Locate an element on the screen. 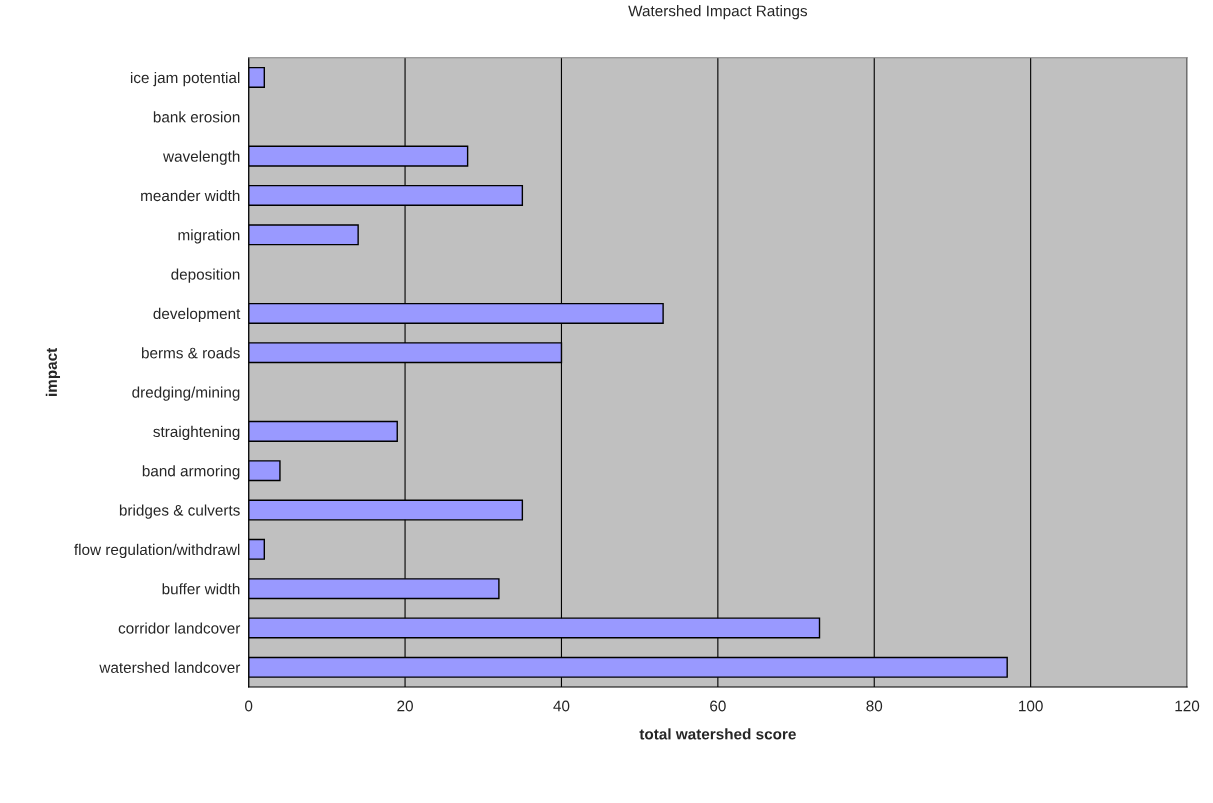 This screenshot has height=803, width=1213. y-tick-label: dredging/mining is located at coordinates (186, 393).